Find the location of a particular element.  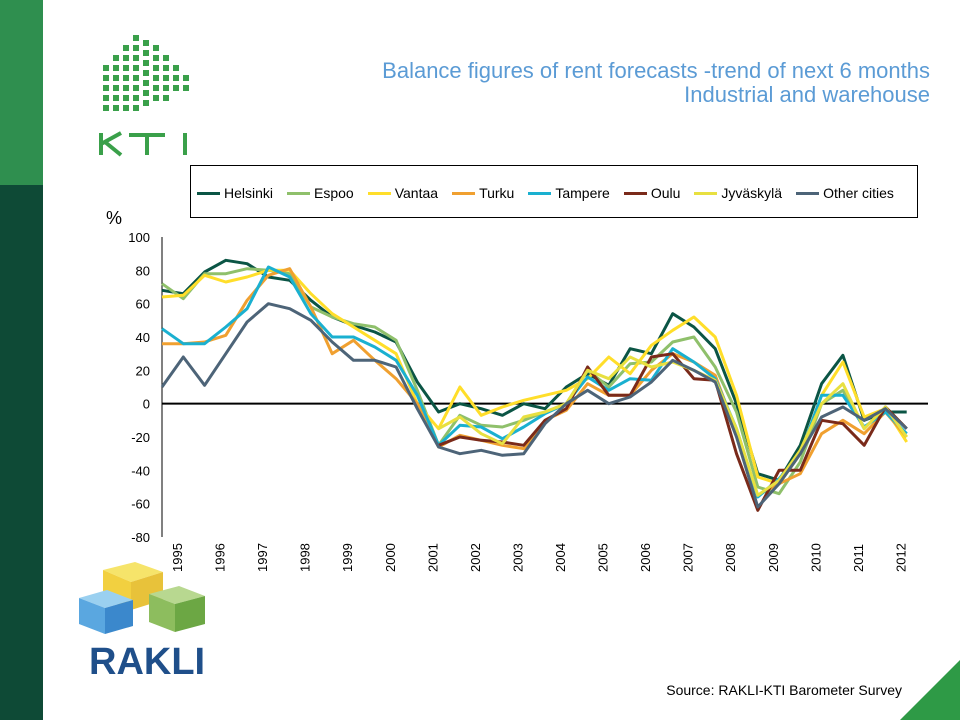

y-tick-label: 20 is located at coordinates (143, 370).